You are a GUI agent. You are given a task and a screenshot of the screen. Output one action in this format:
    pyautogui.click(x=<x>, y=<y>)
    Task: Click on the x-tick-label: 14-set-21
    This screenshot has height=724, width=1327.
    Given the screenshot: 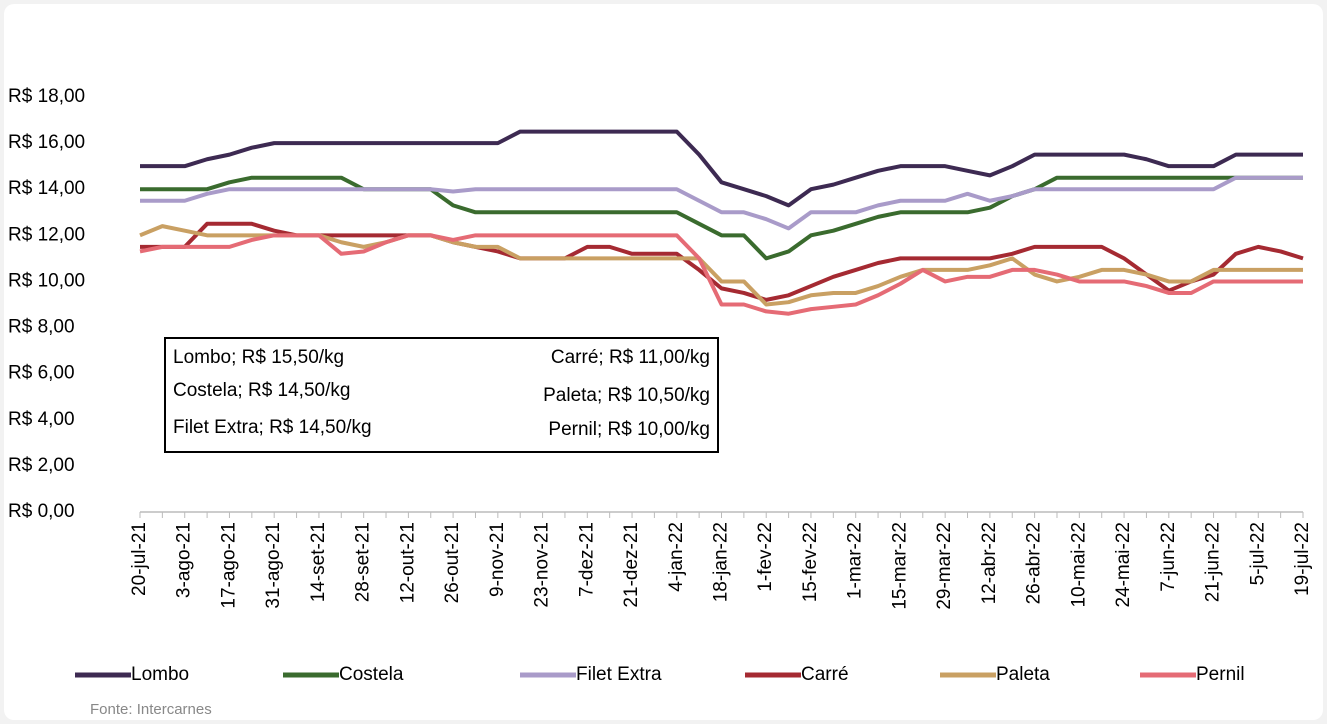 What is the action you would take?
    pyautogui.click(x=318, y=562)
    